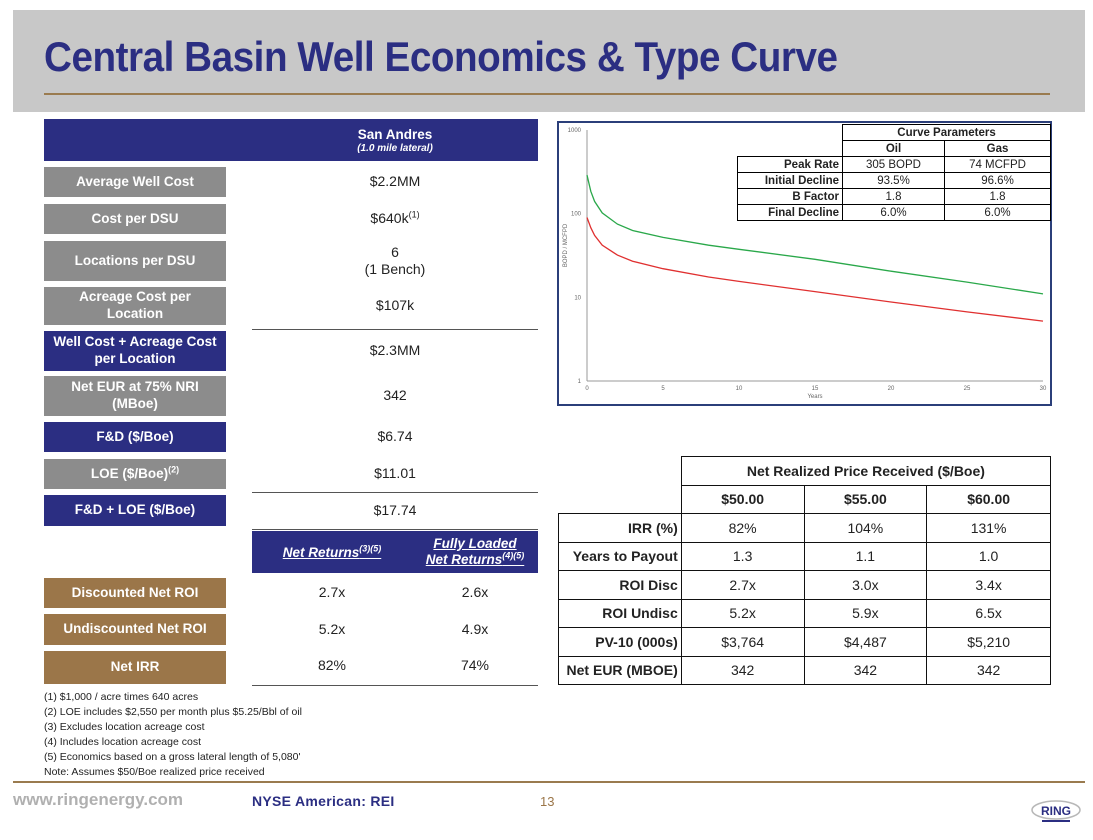 Image resolution: width=1093 pixels, height=840 pixels. I want to click on x-tick-label: 15, so click(815, 389).